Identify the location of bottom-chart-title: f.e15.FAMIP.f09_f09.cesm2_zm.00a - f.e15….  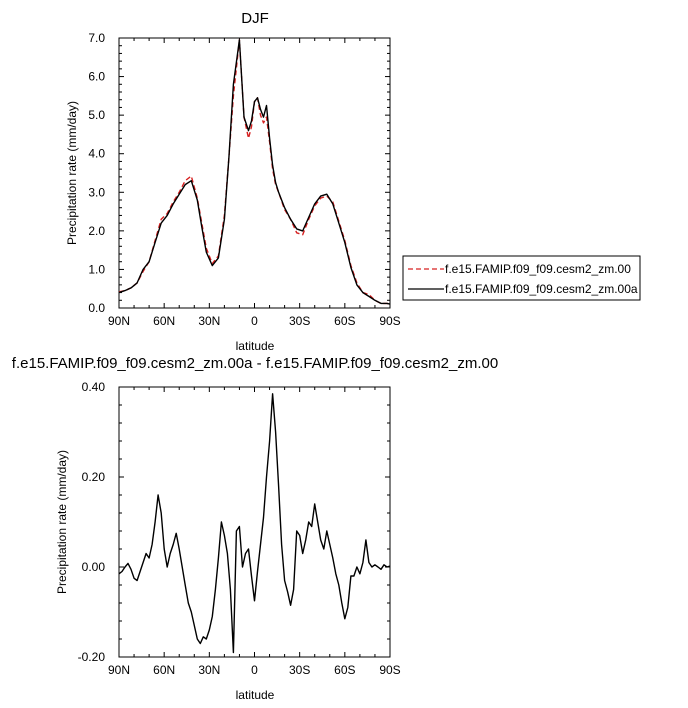
(255, 363).